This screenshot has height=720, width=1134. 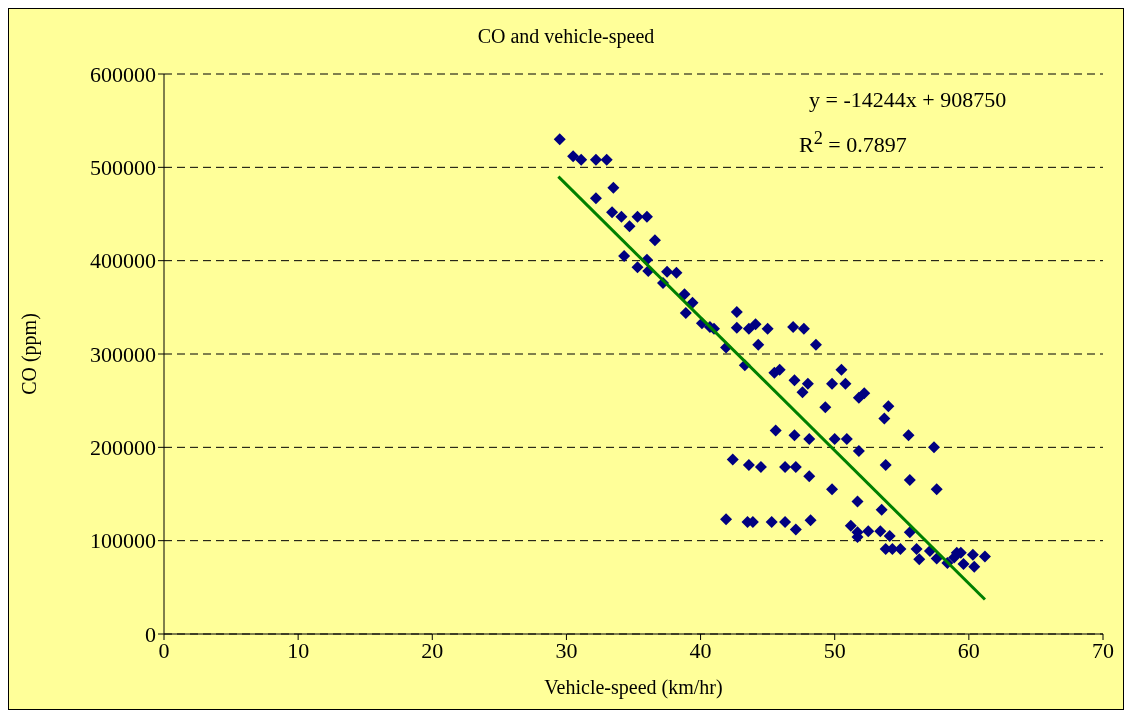 I want to click on y-tick-label: 100000, so click(x=123, y=541).